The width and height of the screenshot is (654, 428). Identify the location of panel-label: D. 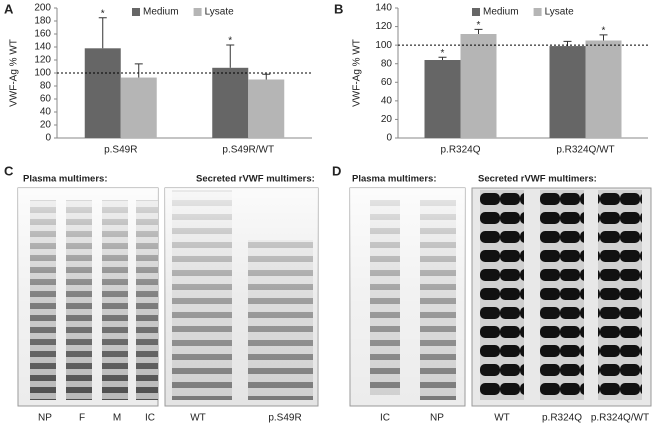
(336, 170).